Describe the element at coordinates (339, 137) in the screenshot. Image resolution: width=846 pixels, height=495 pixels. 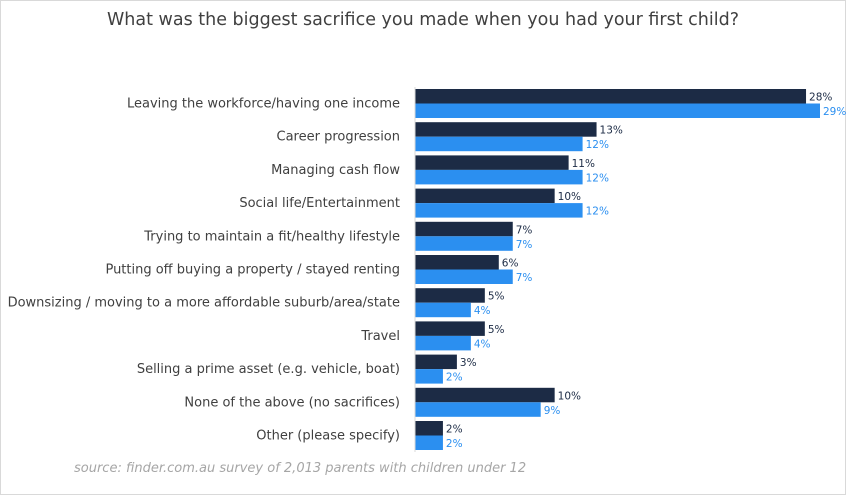
I see `category-label: Career progression` at that location.